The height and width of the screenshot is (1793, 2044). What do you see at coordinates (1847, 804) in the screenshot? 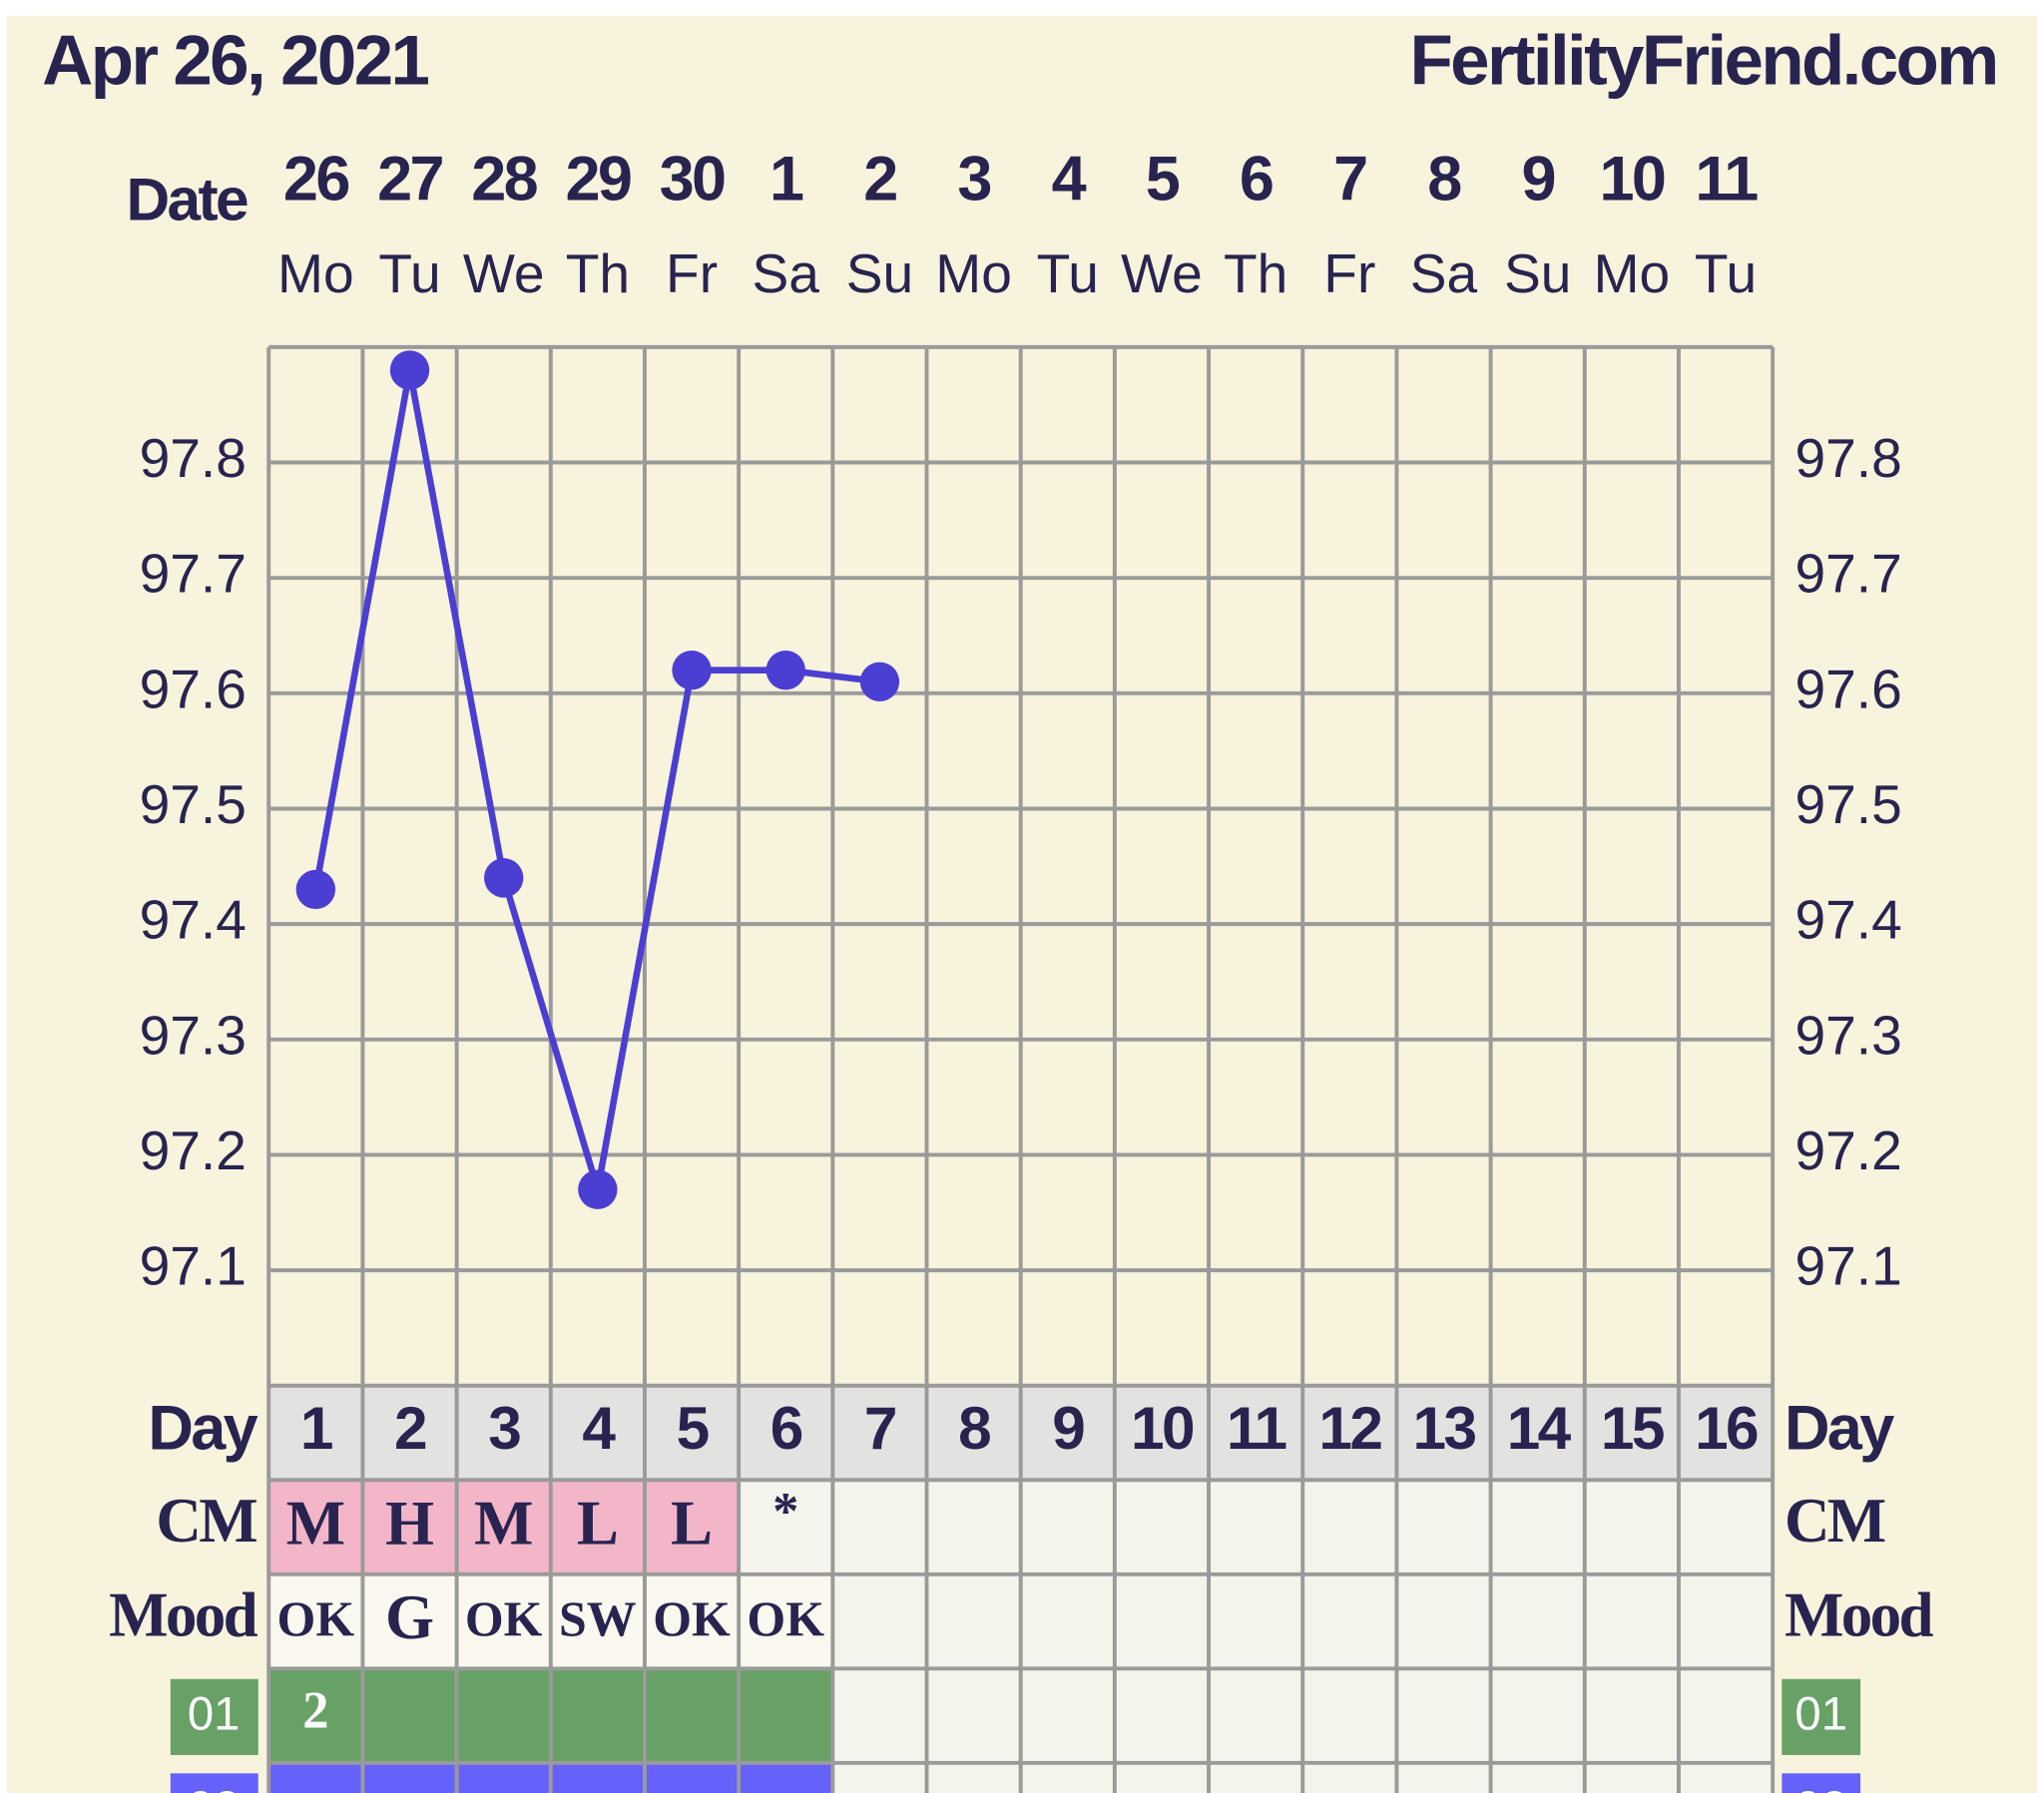
I see `y-tick-label-right: 97.5` at bounding box center [1847, 804].